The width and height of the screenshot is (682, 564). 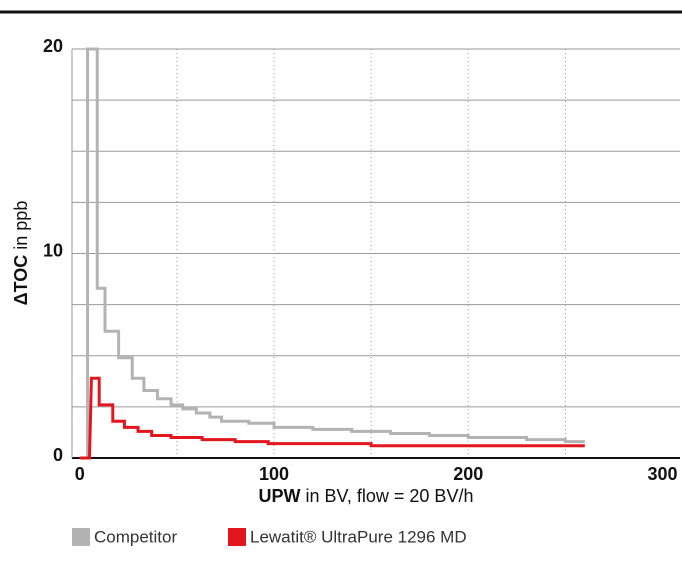 What do you see at coordinates (58, 455) in the screenshot?
I see `y-tick-label: 0` at bounding box center [58, 455].